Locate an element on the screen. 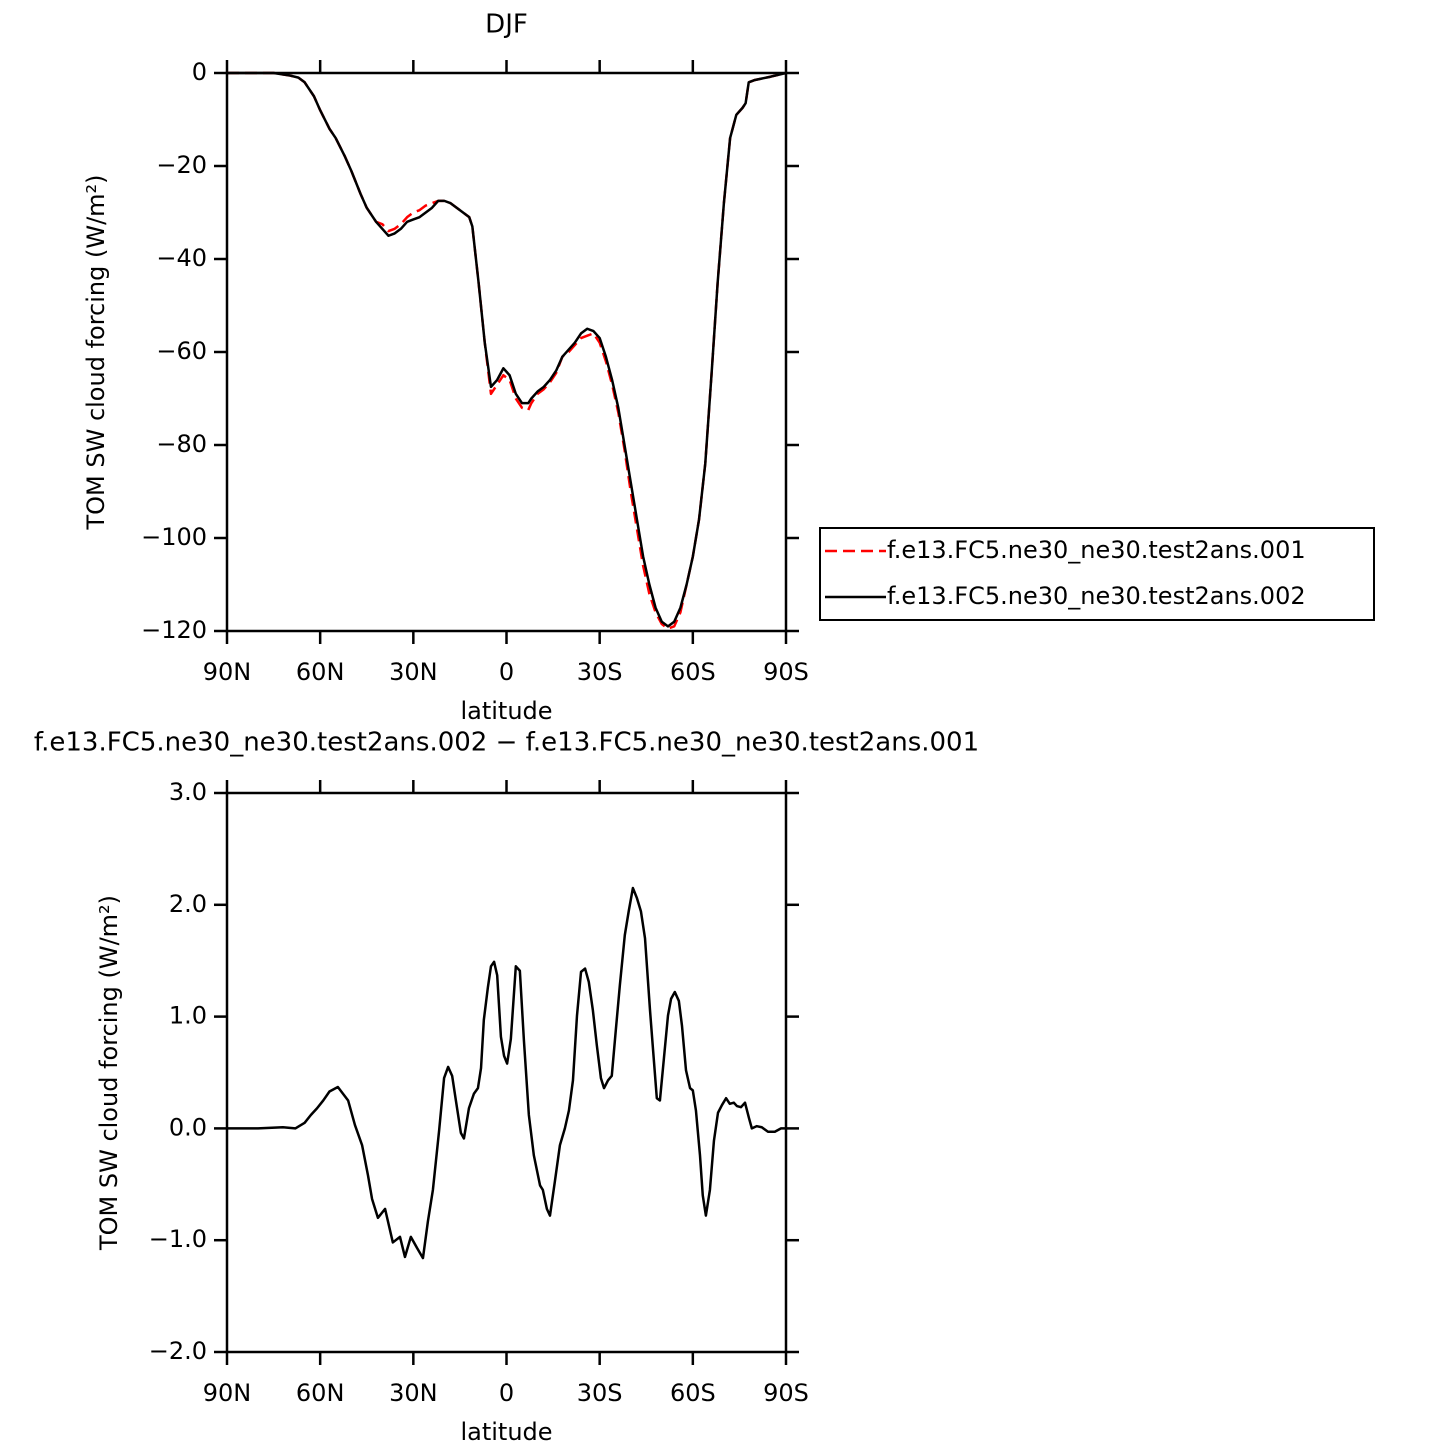  y-tick-label: −60 is located at coordinates (181, 351).